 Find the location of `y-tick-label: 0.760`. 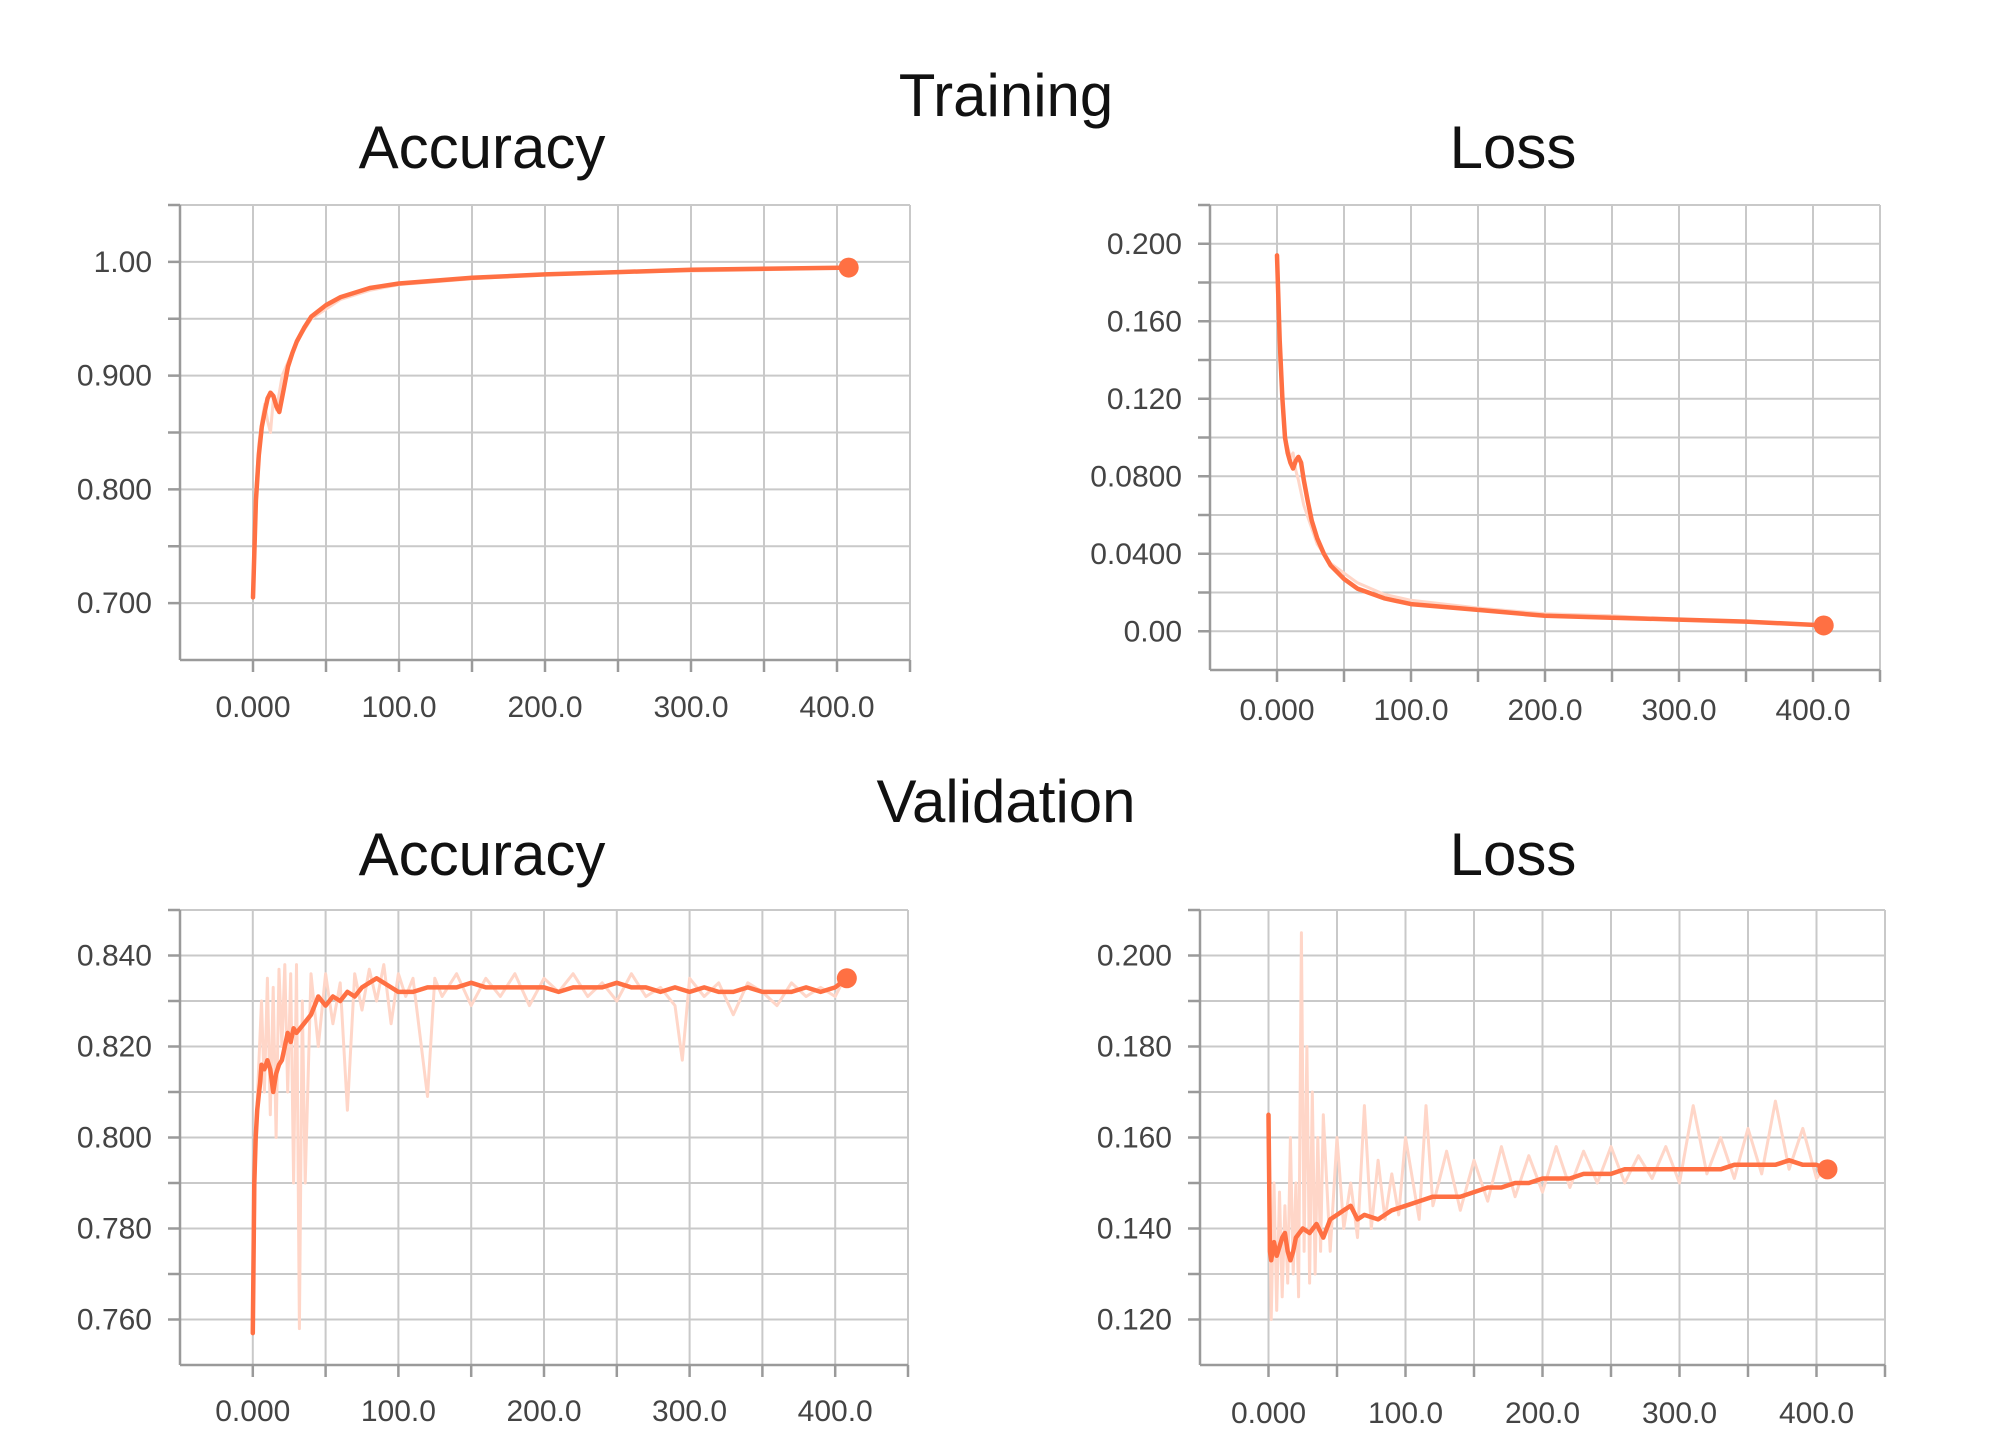

y-tick-label: 0.760 is located at coordinates (114, 1320).